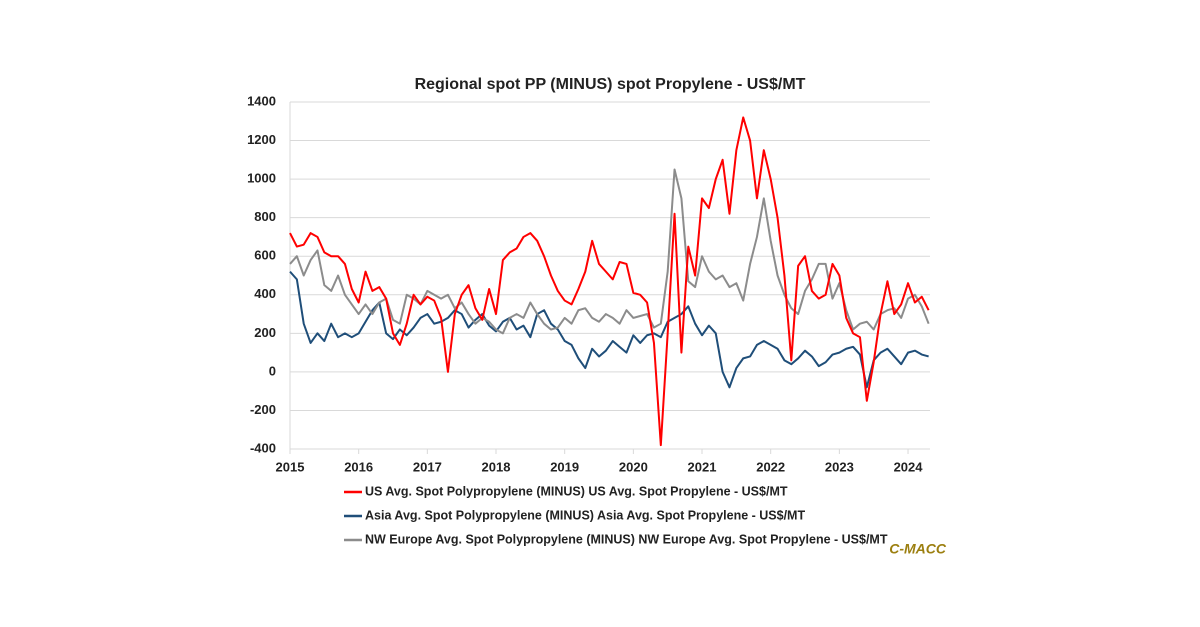 The width and height of the screenshot is (1200, 627). What do you see at coordinates (358, 466) in the screenshot?
I see `x-tick-label: 2016` at bounding box center [358, 466].